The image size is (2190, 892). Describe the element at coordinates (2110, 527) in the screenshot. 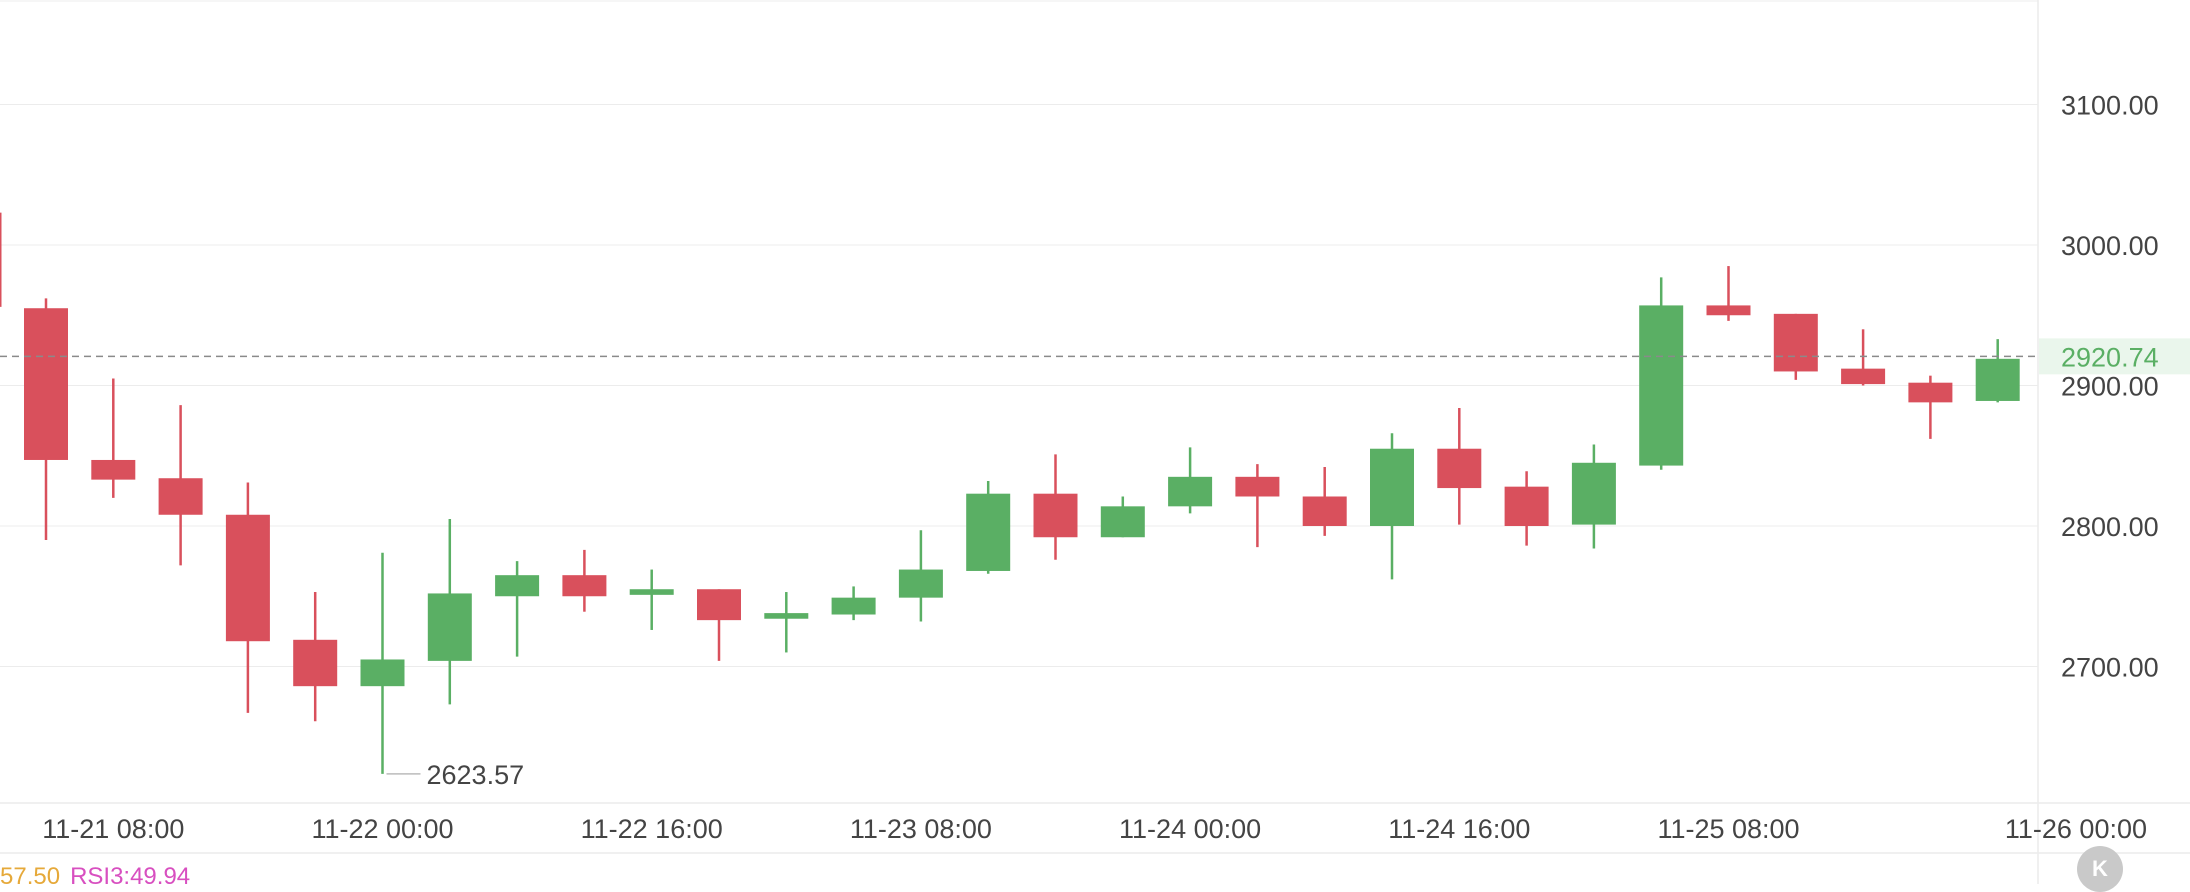

I see `y-tick-label: 2800.00` at that location.